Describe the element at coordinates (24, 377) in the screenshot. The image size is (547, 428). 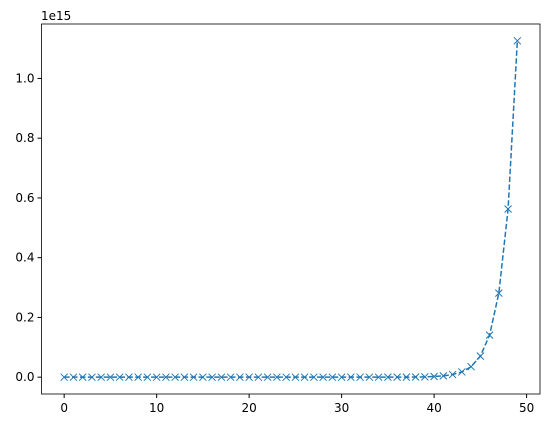
I see `y-tick-label: 0.0` at that location.